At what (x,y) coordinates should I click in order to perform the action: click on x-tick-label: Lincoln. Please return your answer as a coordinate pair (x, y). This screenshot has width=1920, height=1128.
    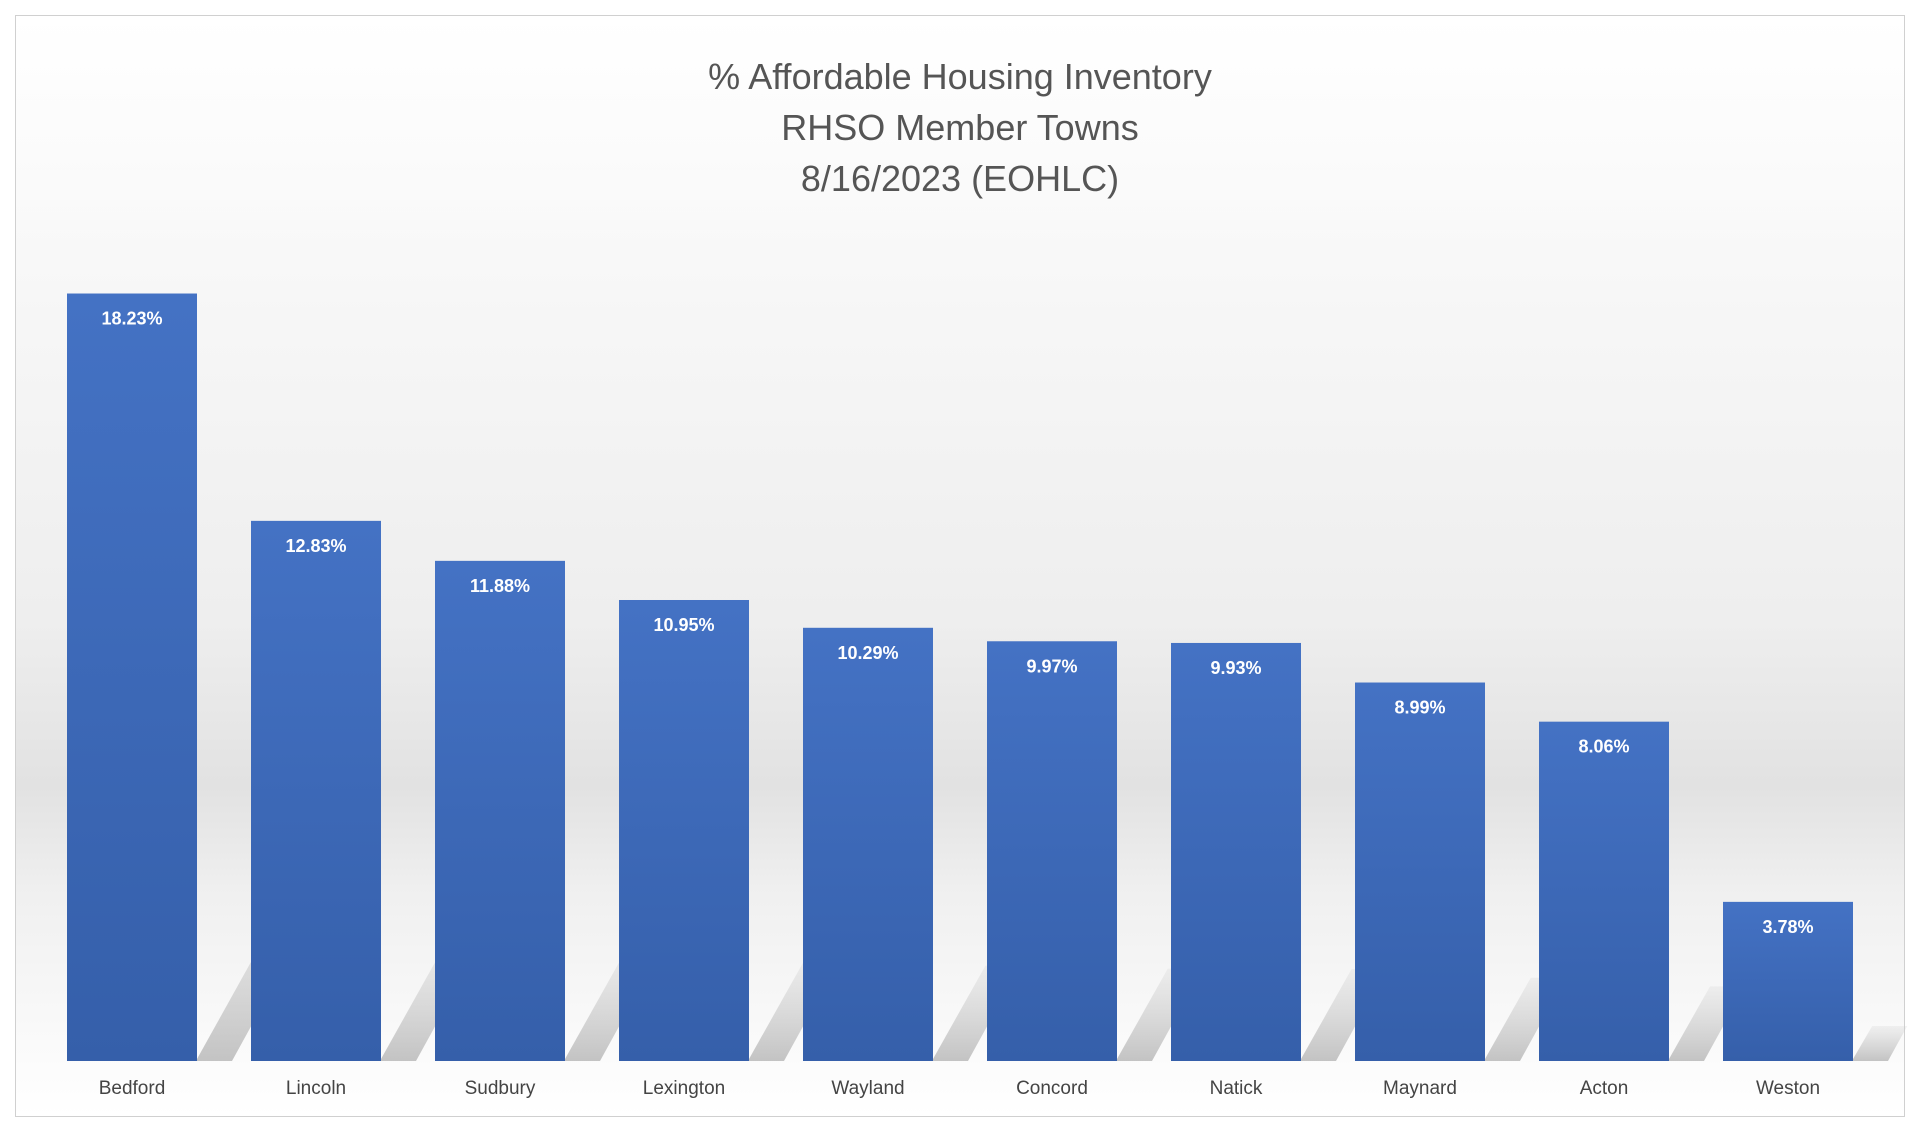
    Looking at the image, I should click on (316, 1088).